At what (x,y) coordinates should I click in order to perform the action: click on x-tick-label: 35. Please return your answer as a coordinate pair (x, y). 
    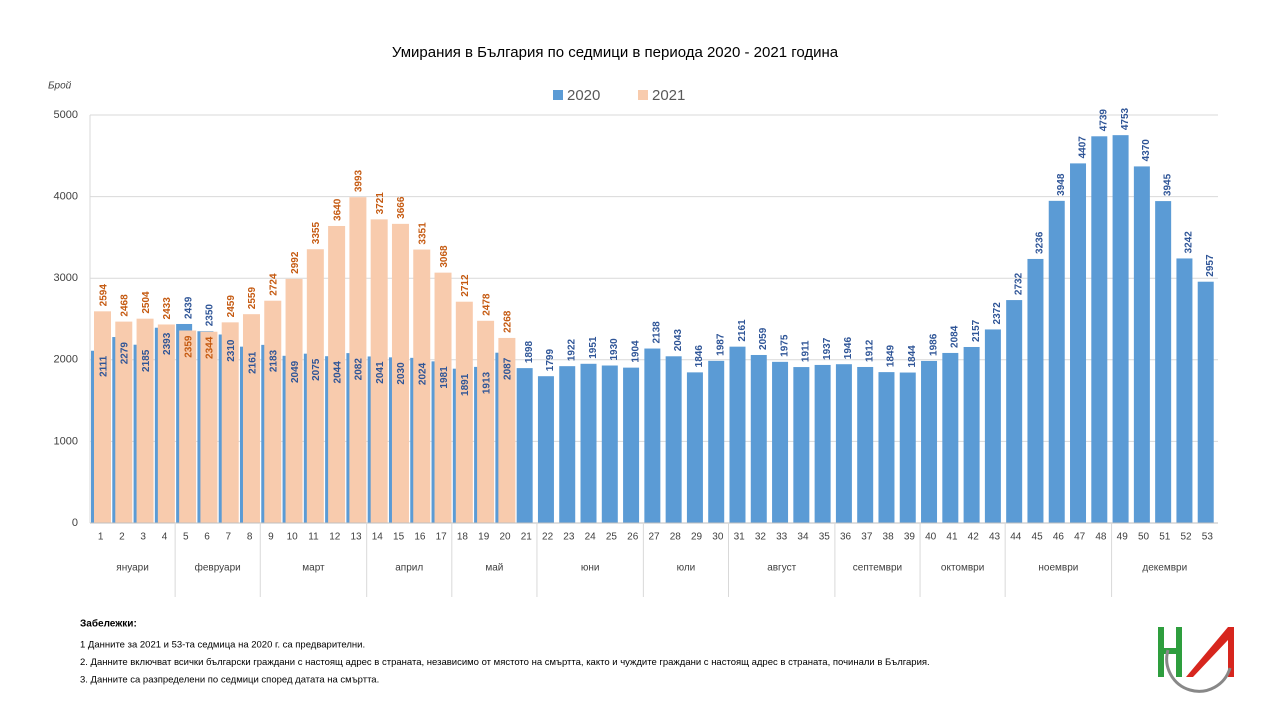
    Looking at the image, I should click on (825, 537).